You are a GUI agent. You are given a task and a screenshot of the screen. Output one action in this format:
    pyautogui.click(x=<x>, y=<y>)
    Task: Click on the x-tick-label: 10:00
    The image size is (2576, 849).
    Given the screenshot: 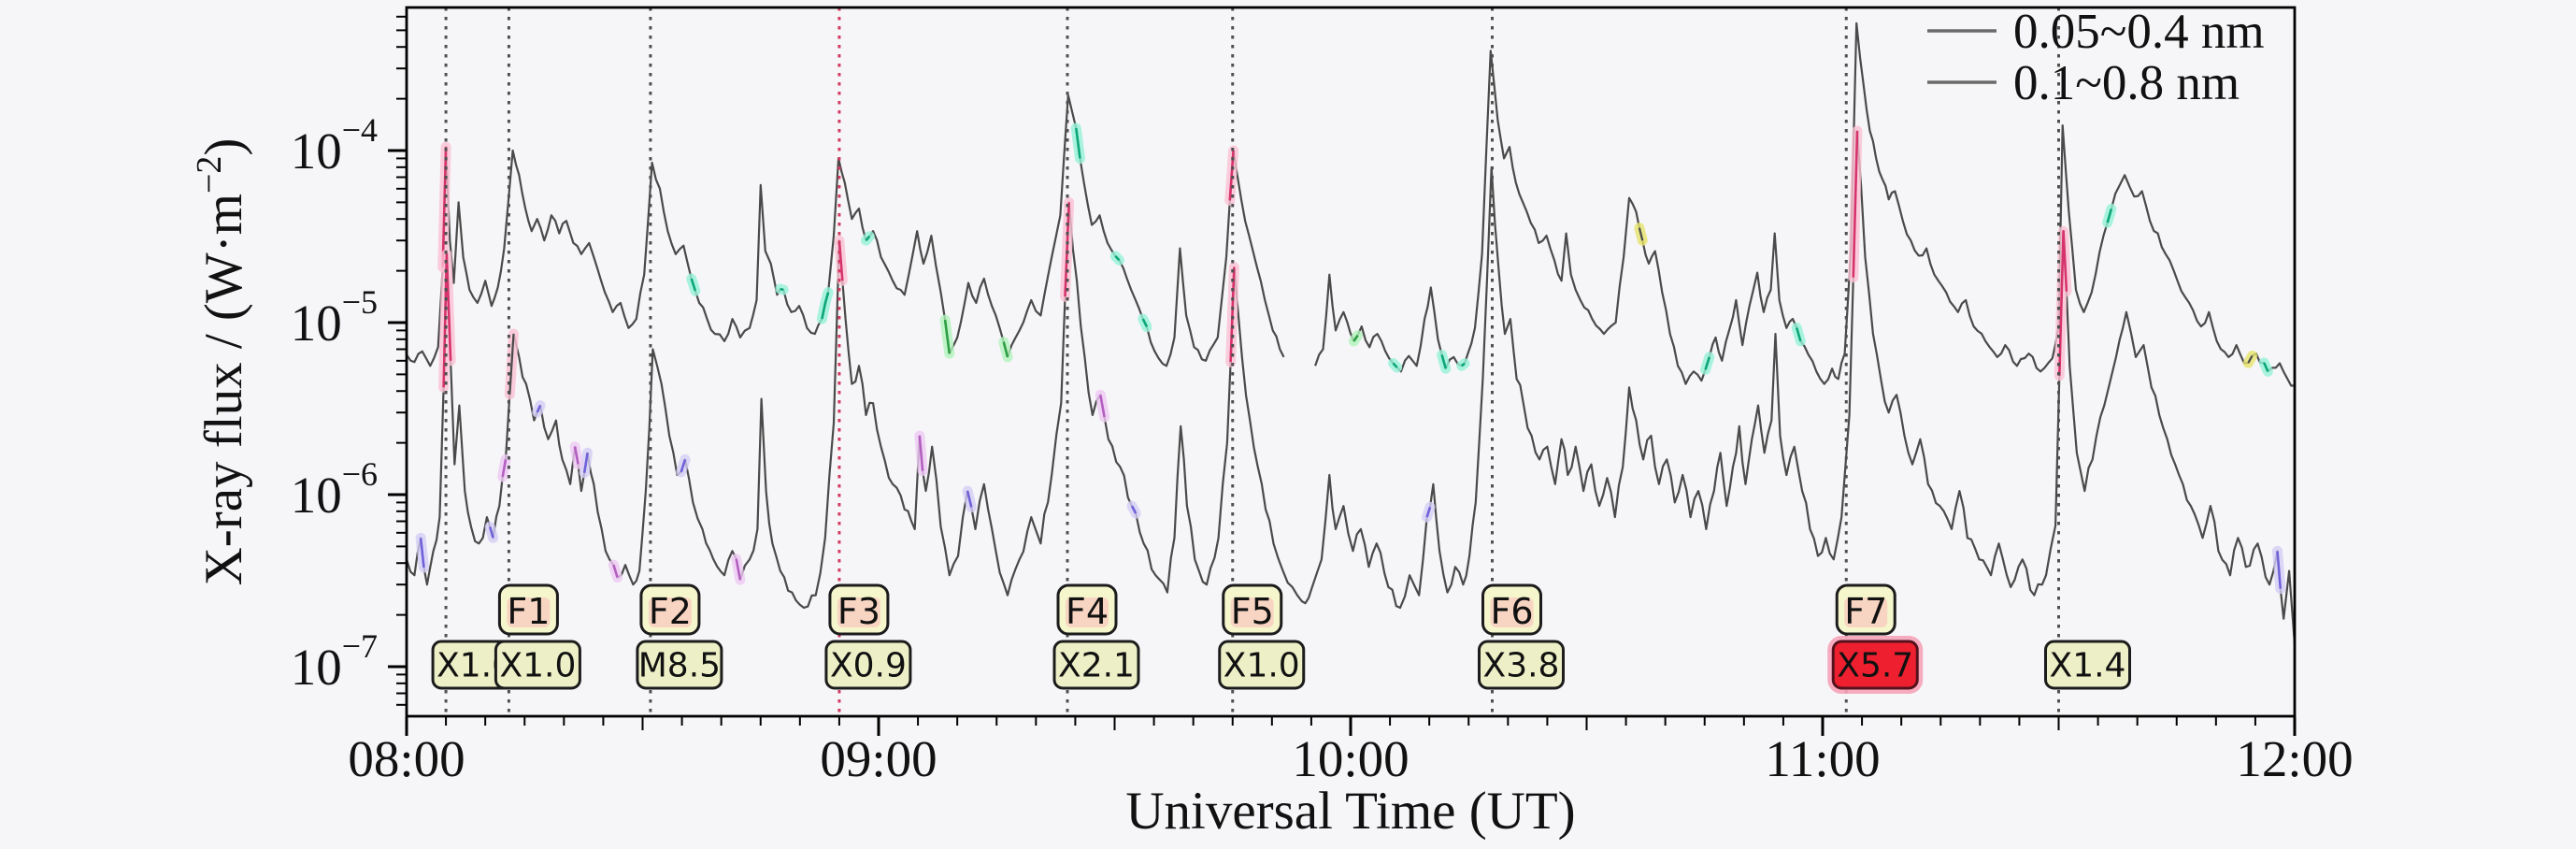 What is the action you would take?
    pyautogui.click(x=1350, y=759)
    